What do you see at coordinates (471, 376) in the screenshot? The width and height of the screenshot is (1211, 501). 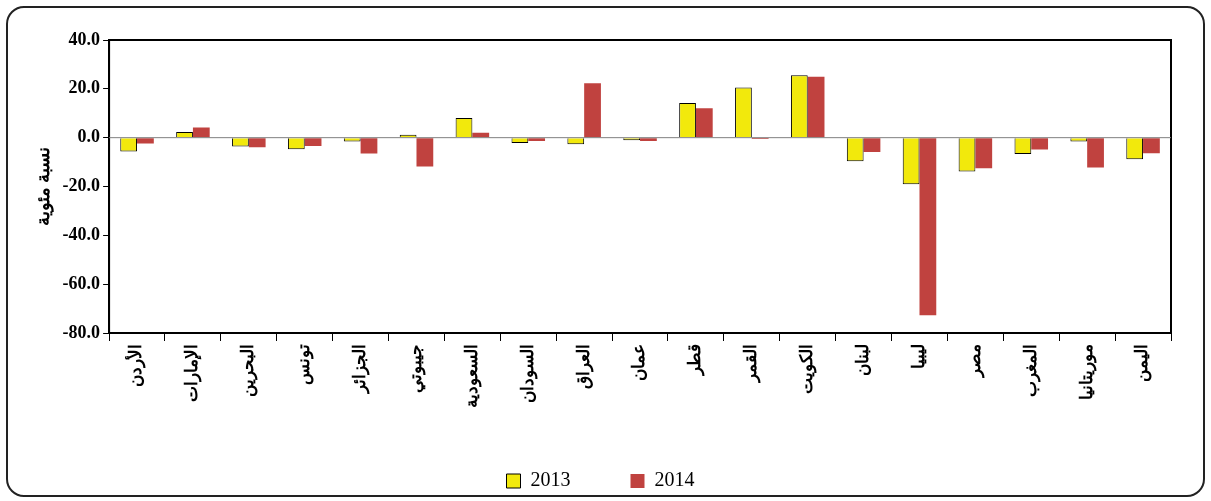 I see `x-tick-label: السعودية` at bounding box center [471, 376].